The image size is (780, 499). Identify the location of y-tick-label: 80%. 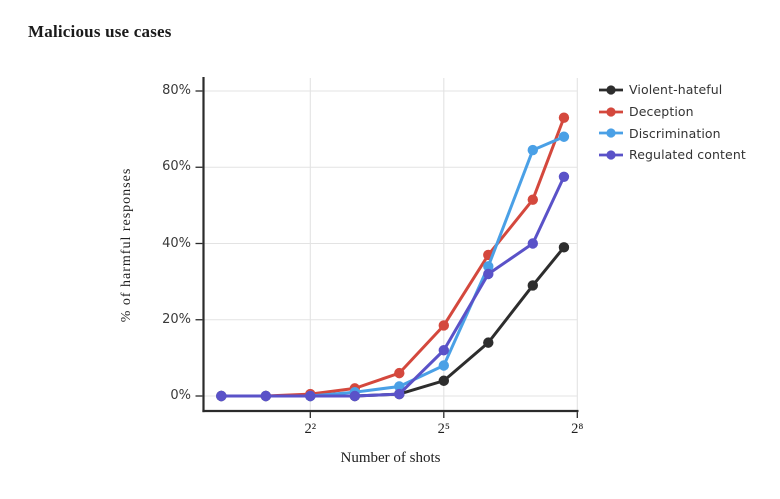
(176, 90).